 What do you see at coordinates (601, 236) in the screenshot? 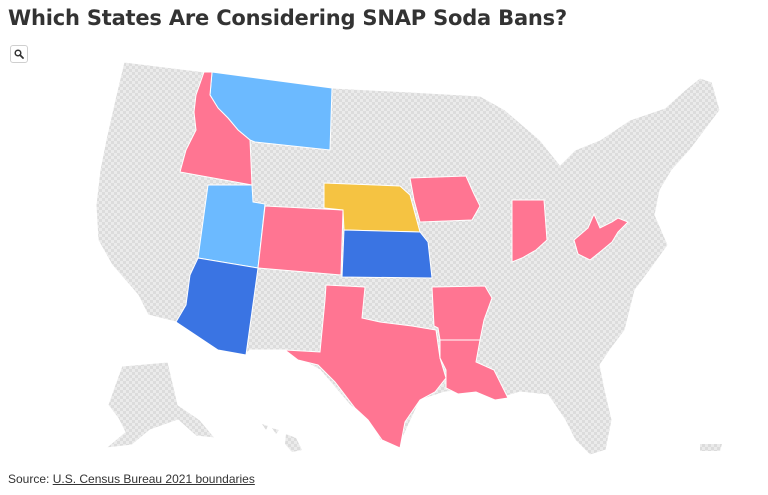
I see `state-west-virginia` at bounding box center [601, 236].